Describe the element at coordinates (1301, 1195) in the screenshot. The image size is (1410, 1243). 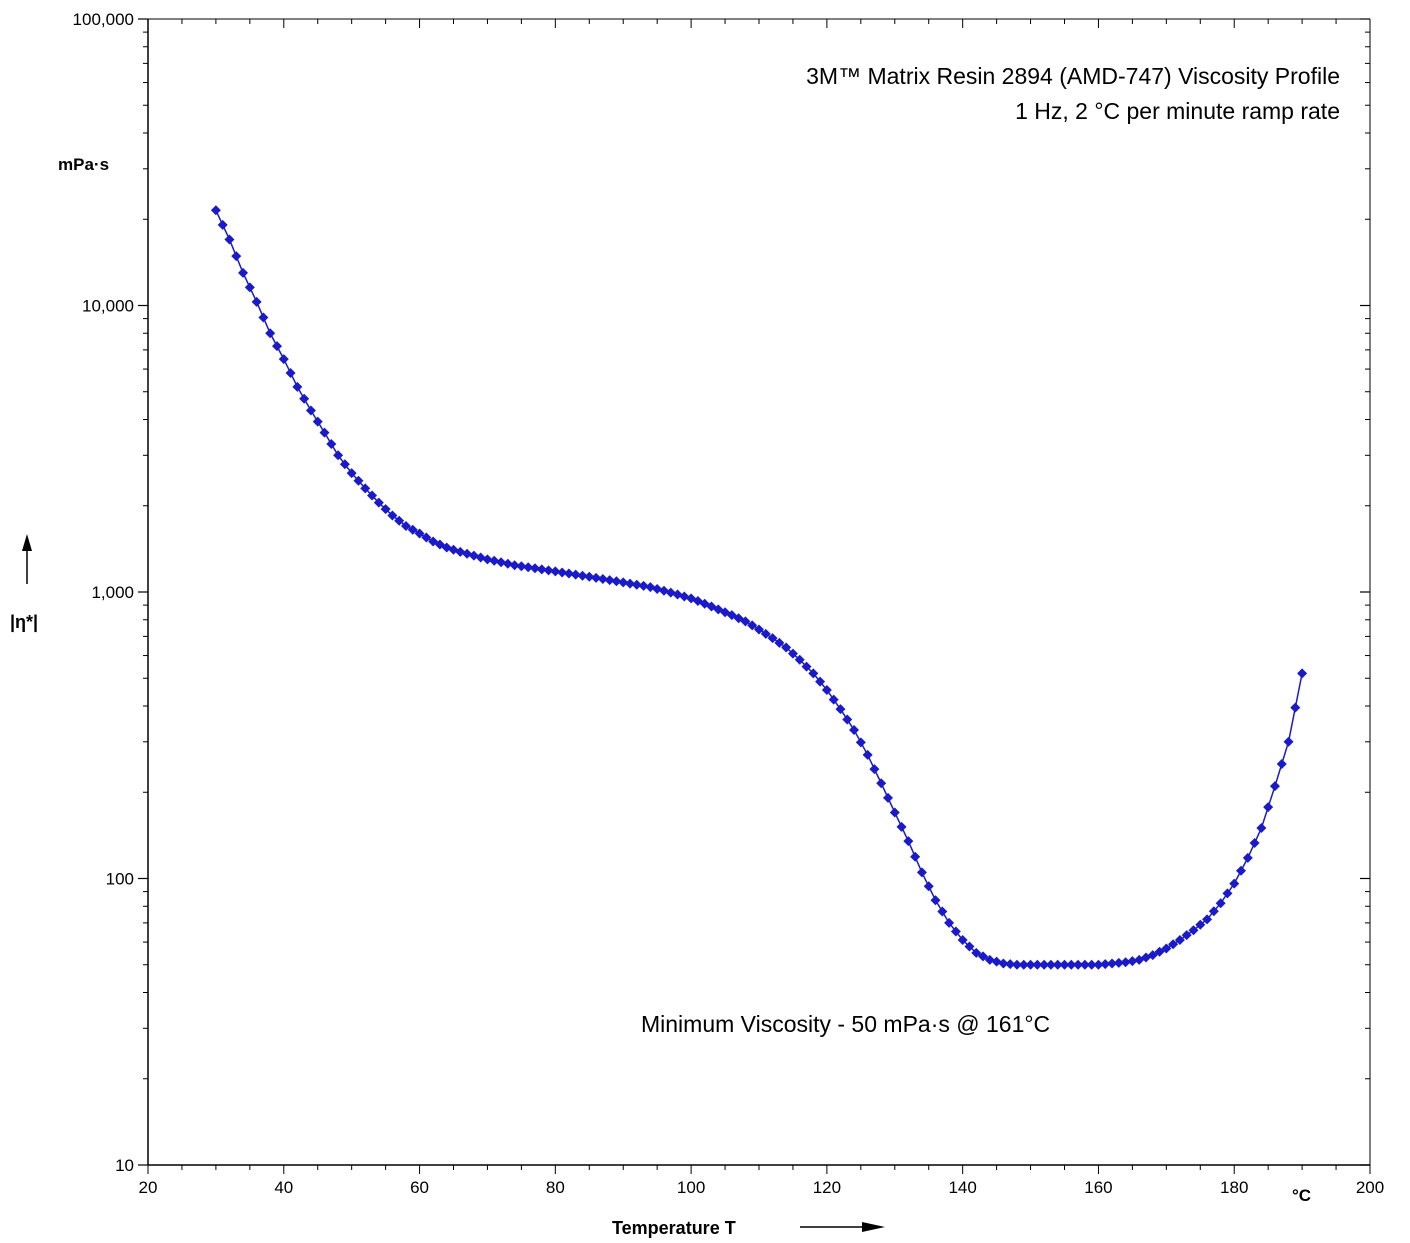
I see `x-unit-label: °C` at that location.